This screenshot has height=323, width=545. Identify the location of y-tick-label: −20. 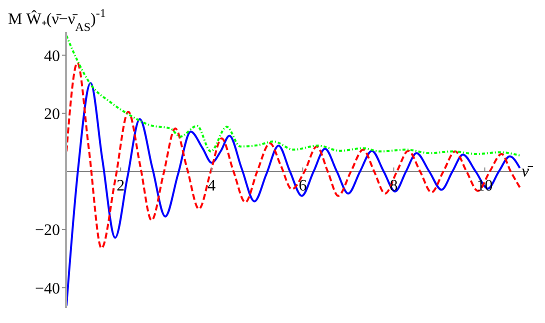
(47, 231).